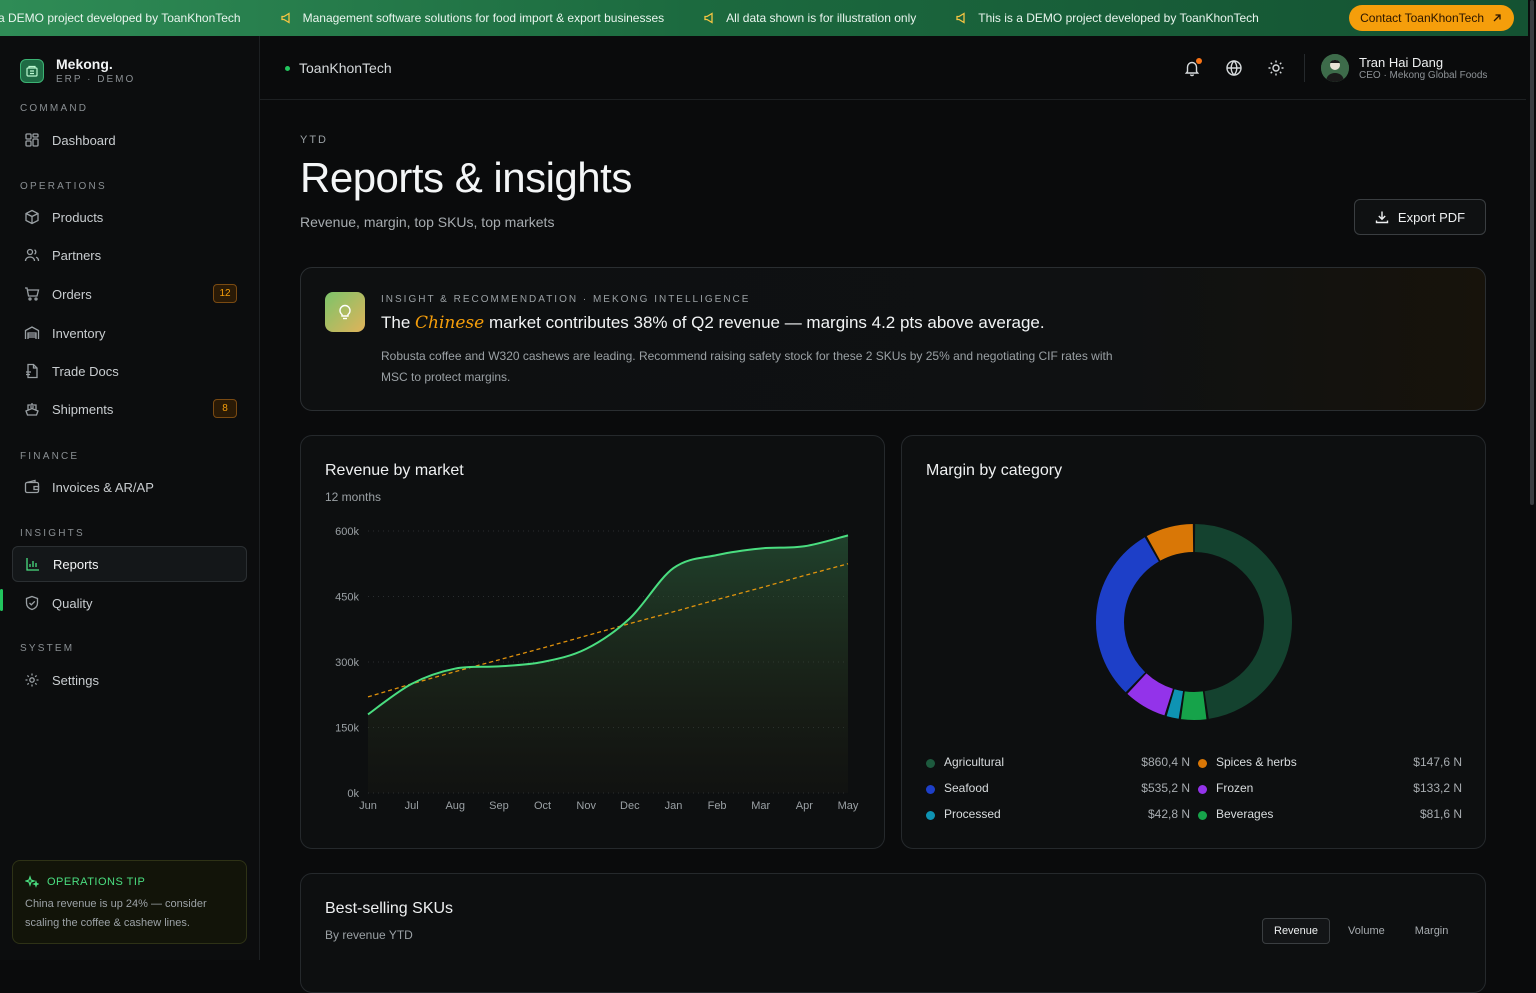  Describe the element at coordinates (54, 108) in the screenshot. I see `nav-section-command: COMMAND` at that location.